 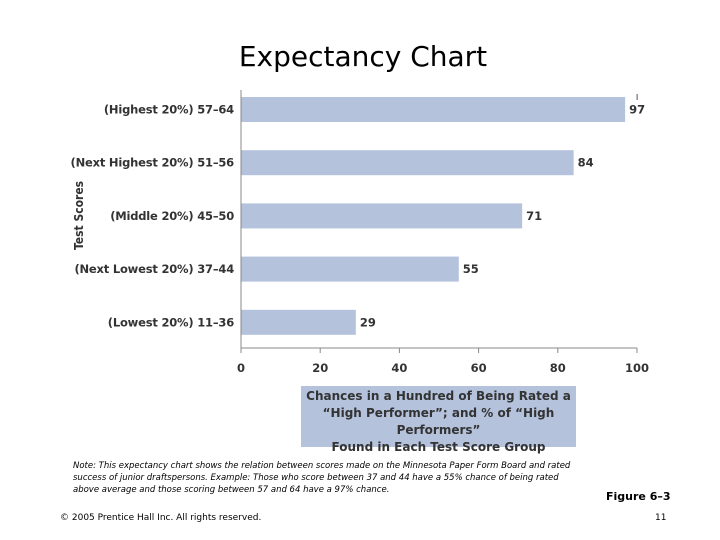 I want to click on category-label-3: (Next Lowest 20%) 37–44, so click(x=154, y=269).